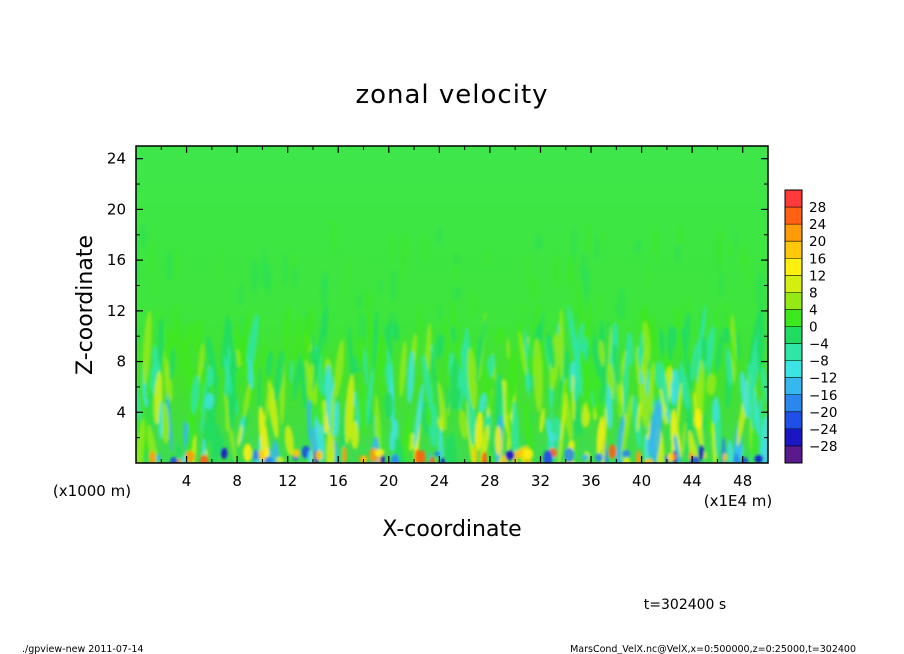  I want to click on time-label: t=302400 s, so click(685, 605).